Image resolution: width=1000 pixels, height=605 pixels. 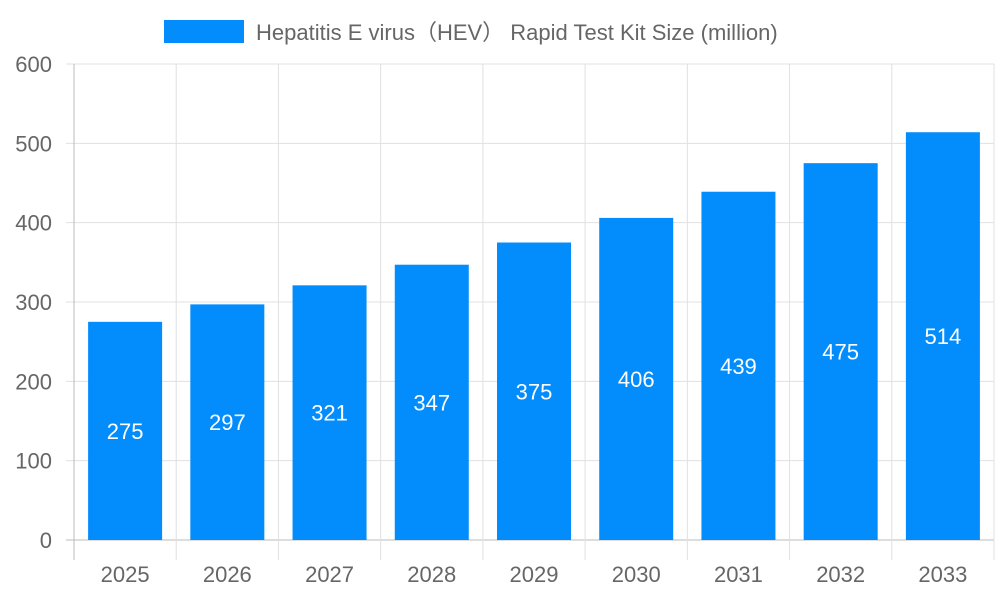 I want to click on data-label: 275, so click(x=125, y=431).